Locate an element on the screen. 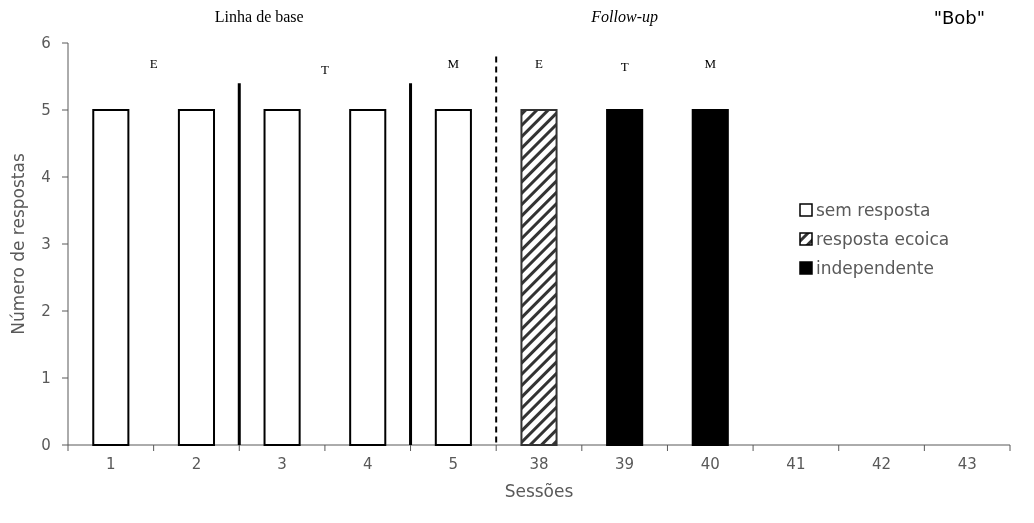 The width and height of the screenshot is (1034, 523). x-tick-label: 38 is located at coordinates (539, 464).